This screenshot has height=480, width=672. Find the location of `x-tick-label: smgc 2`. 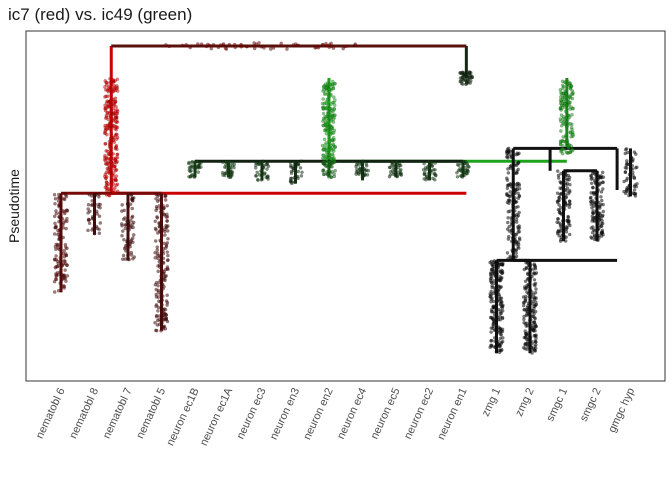

x-tick-label: smgc 2 is located at coordinates (591, 404).